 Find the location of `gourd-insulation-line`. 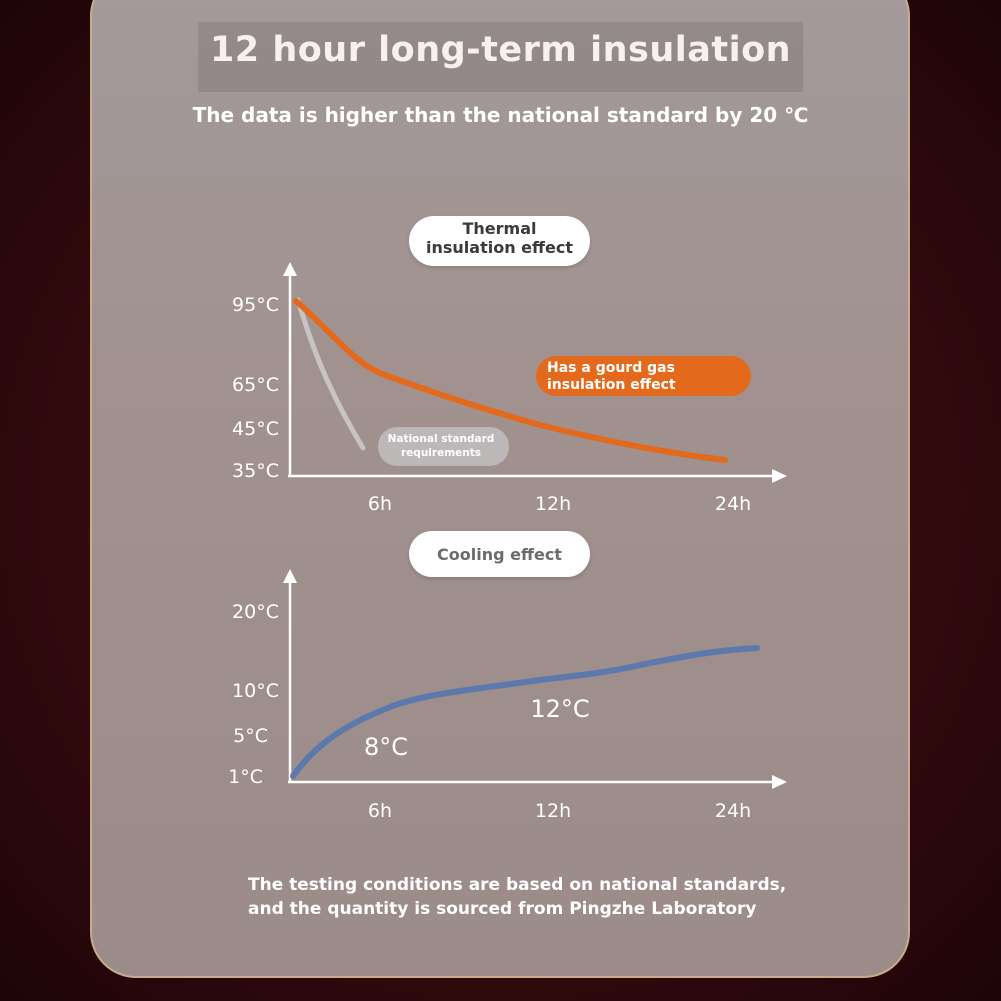

gourd-insulation-line is located at coordinates (510, 380).